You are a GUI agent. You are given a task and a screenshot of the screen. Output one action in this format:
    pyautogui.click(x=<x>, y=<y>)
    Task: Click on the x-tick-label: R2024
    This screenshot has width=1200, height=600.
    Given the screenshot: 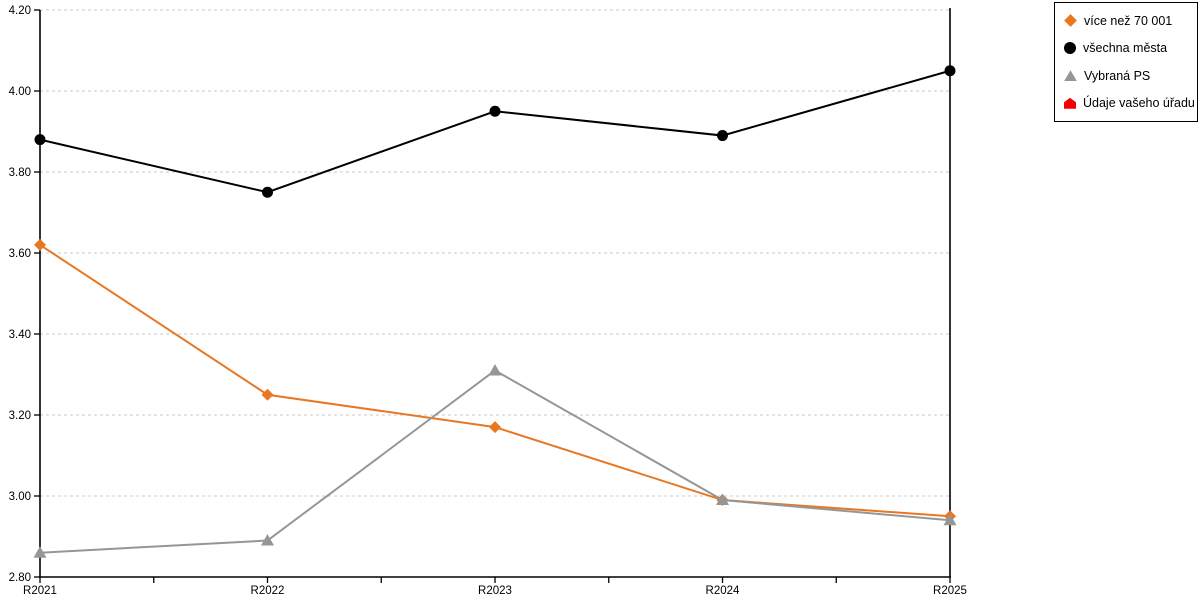 What is the action you would take?
    pyautogui.click(x=723, y=591)
    